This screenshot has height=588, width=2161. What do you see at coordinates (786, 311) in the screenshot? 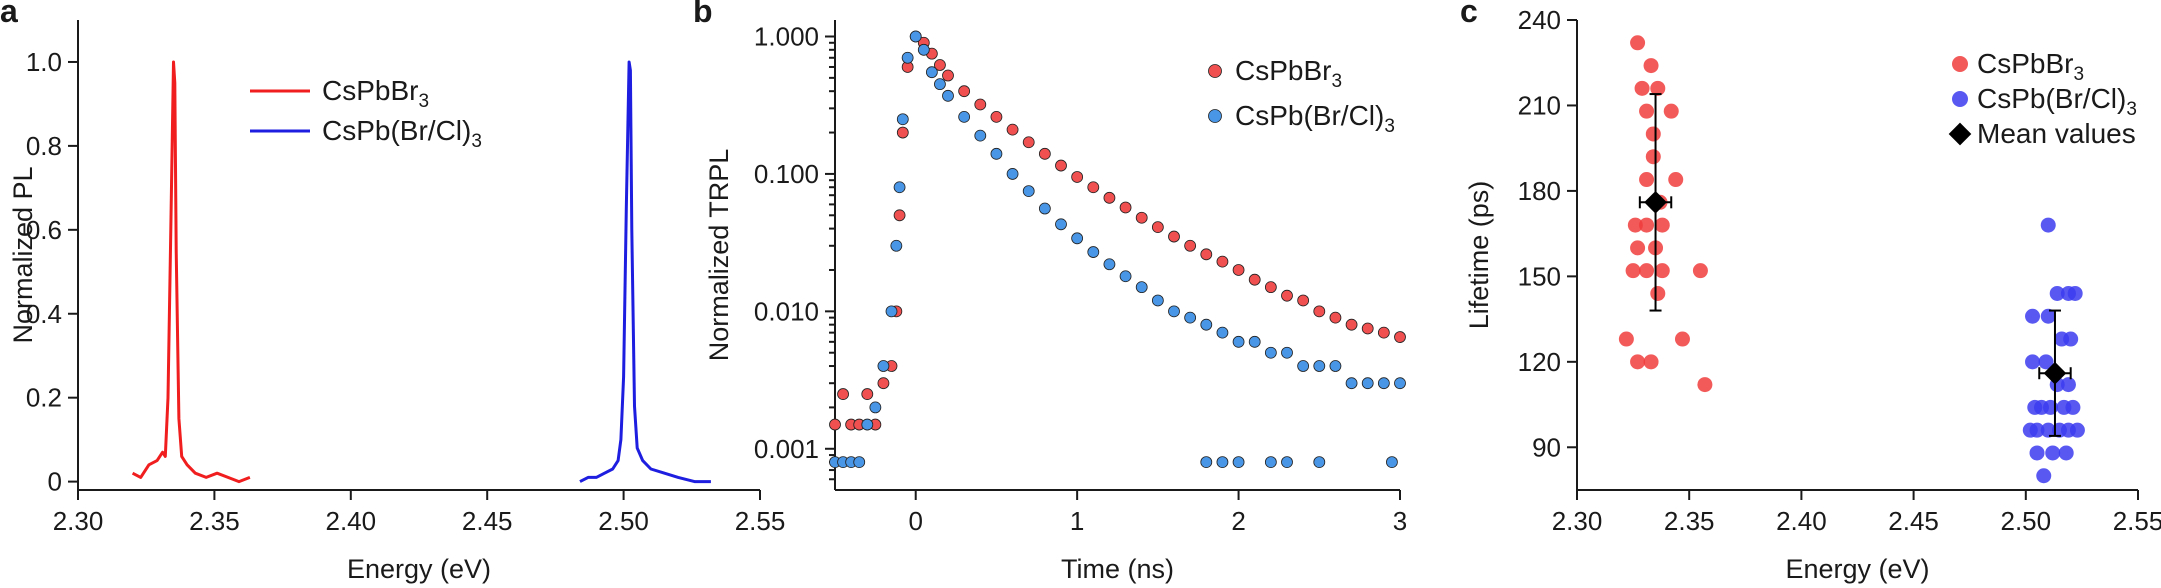
I see `y-tick-label: 0.010` at bounding box center [786, 311].